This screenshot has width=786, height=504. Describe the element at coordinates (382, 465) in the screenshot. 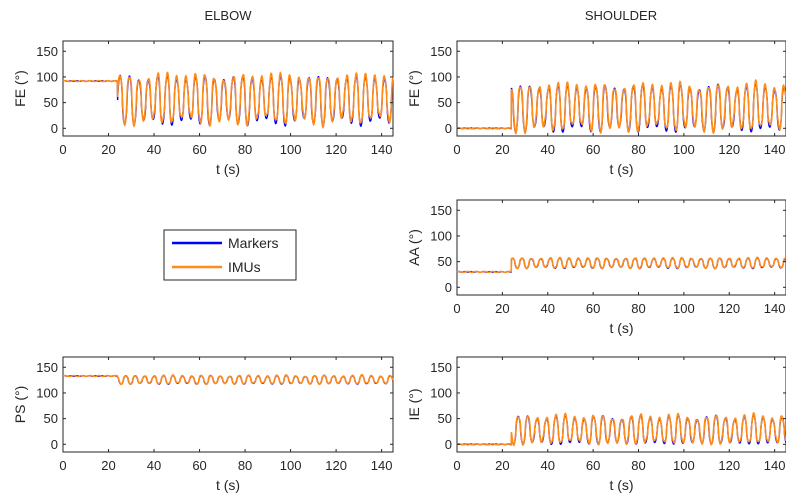

I see `elbow-ps-xtick-label: 140` at that location.